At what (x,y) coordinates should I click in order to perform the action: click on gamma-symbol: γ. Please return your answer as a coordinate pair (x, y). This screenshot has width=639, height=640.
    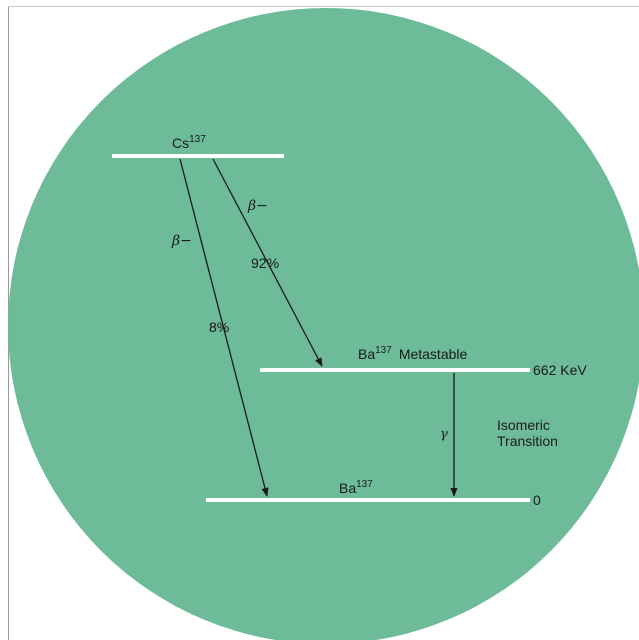
    Looking at the image, I should click on (444, 434).